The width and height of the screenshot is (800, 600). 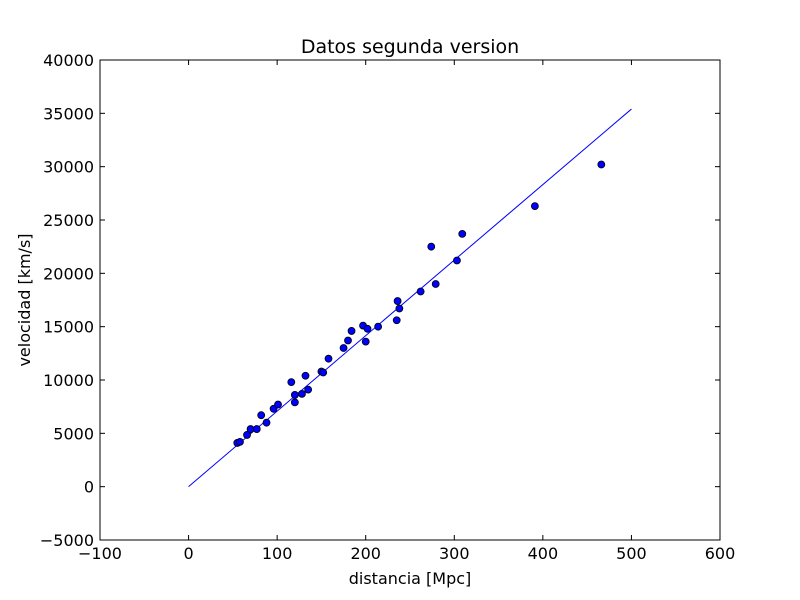 I want to click on y-tick-label: 35000, so click(x=68, y=113).